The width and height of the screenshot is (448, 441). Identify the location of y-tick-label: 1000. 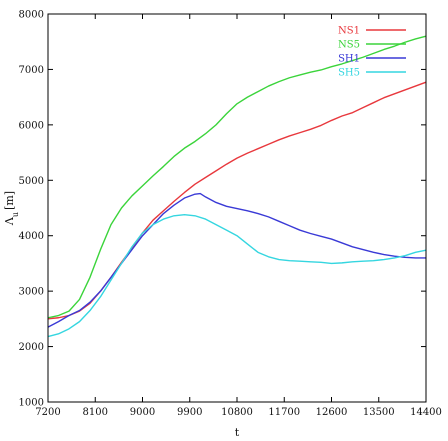
(31, 403).